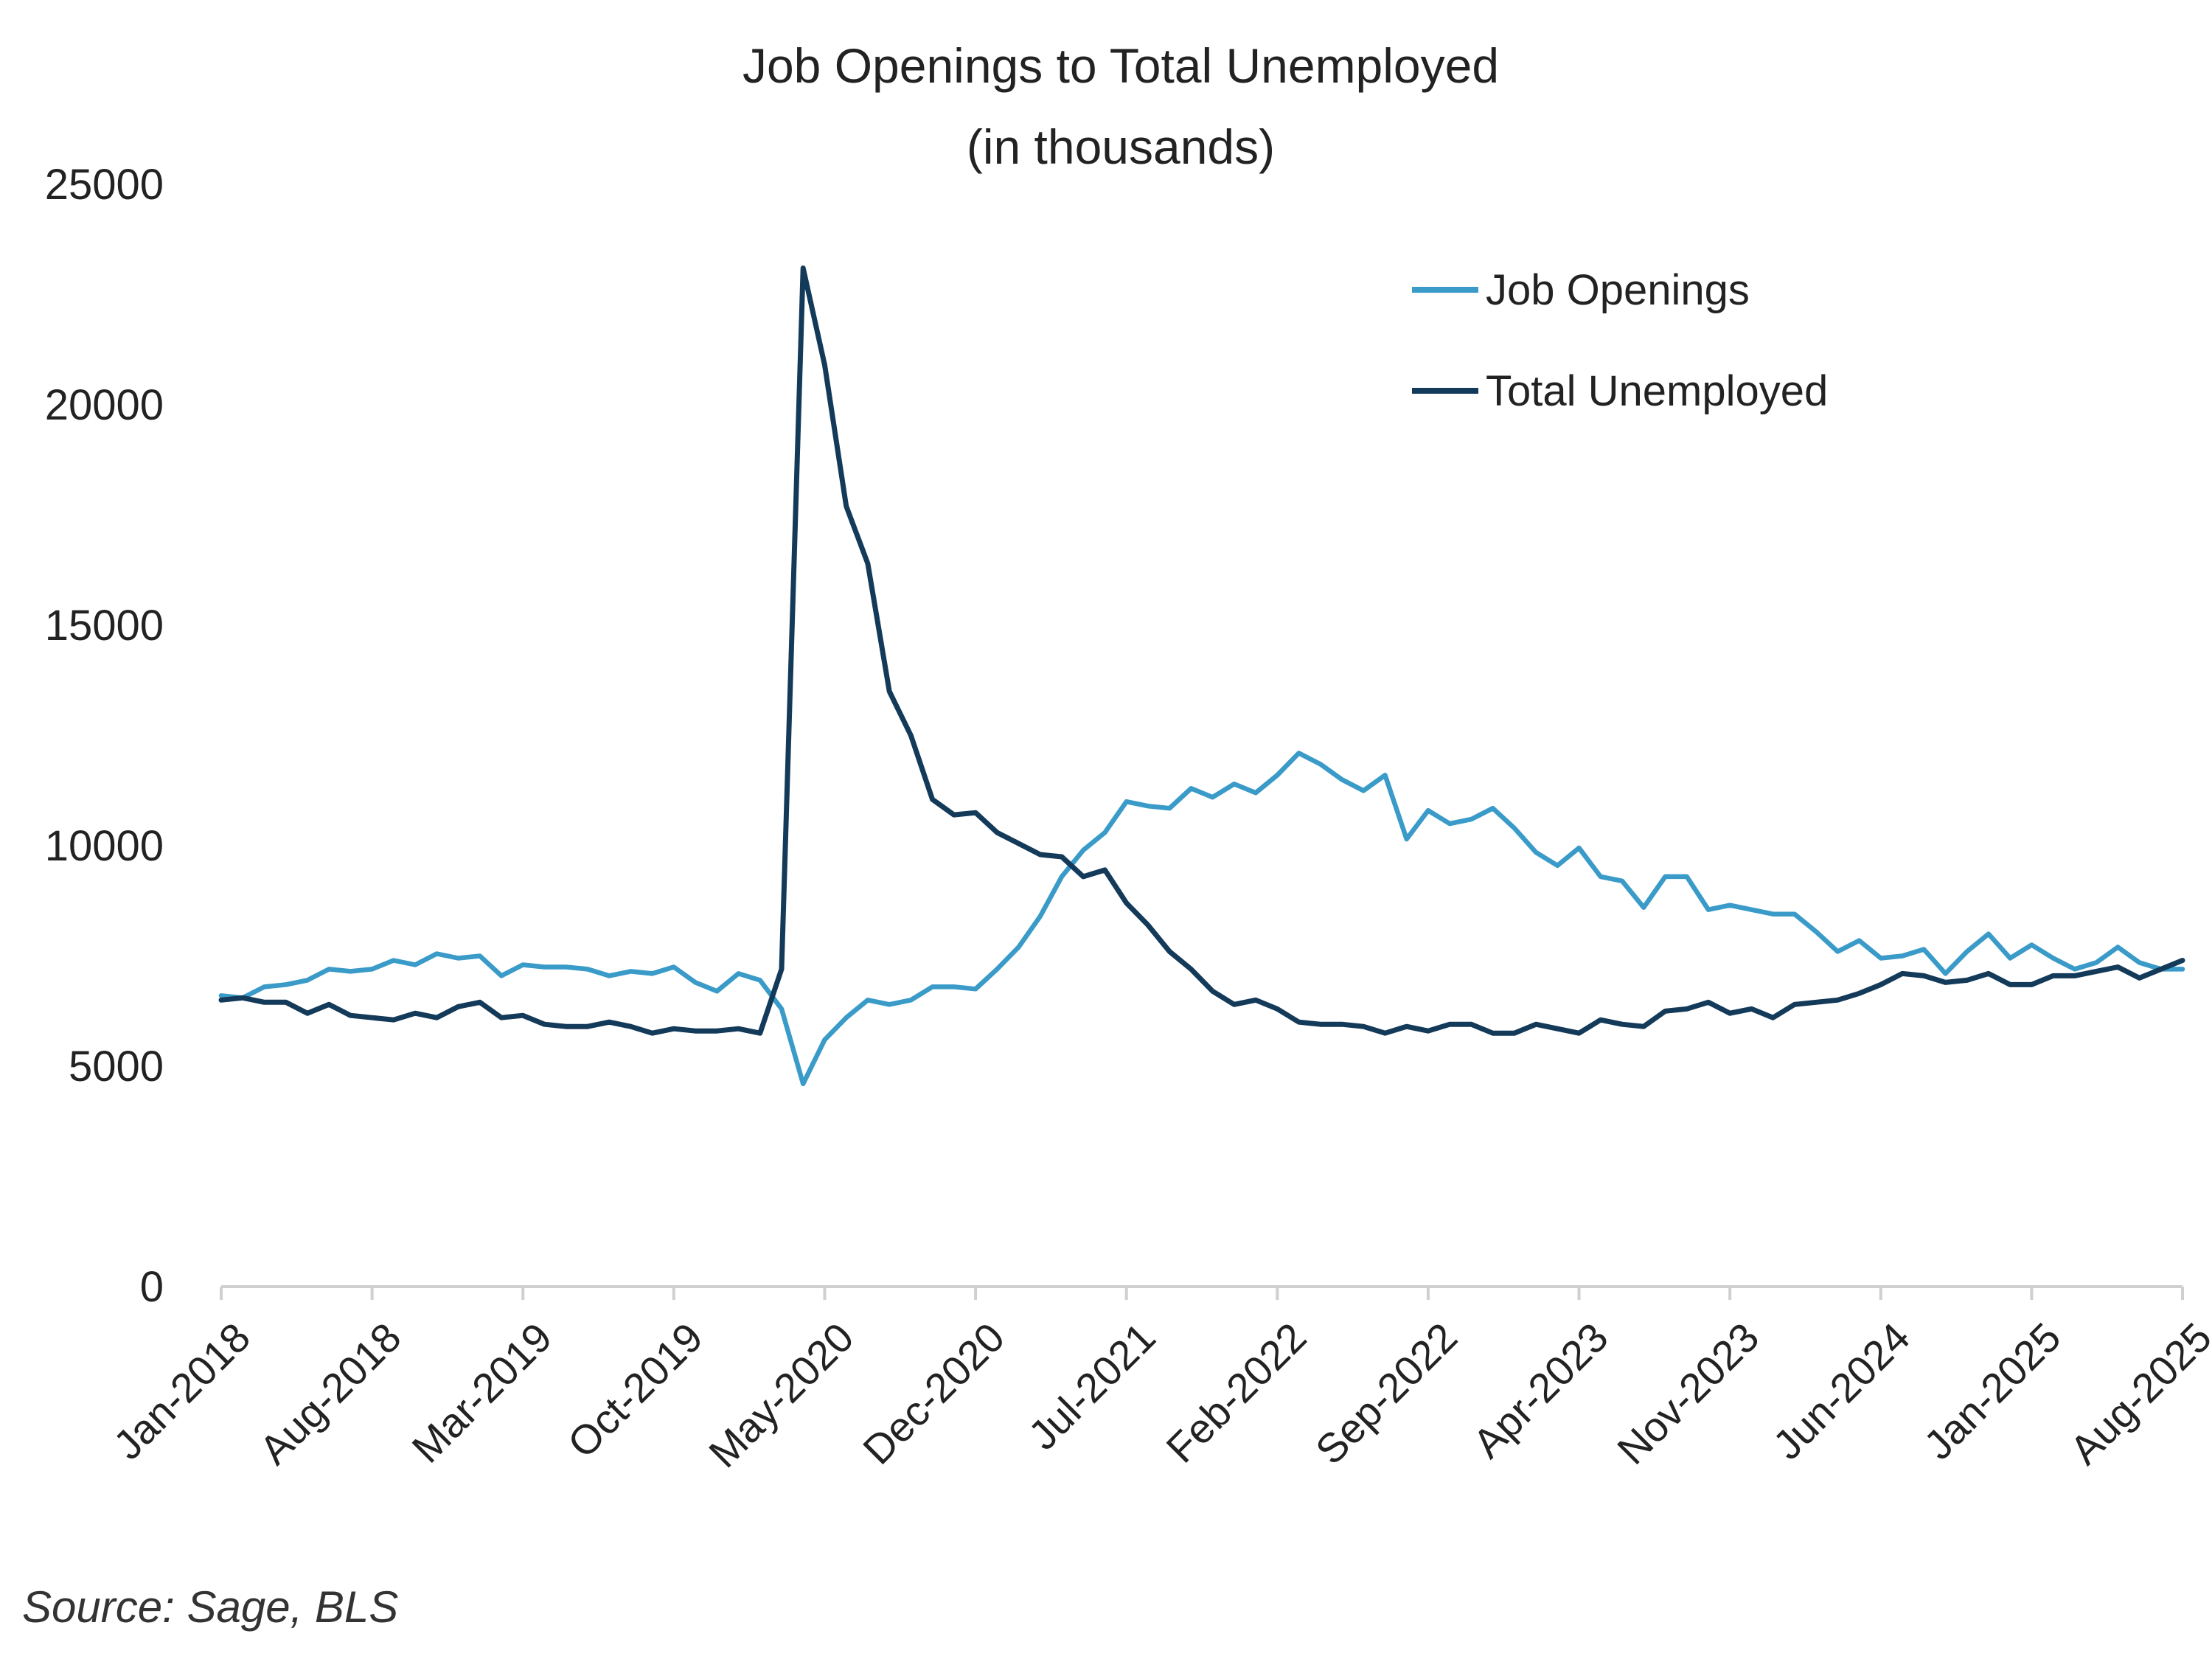 The width and height of the screenshot is (2212, 1659). What do you see at coordinates (330, 1393) in the screenshot?
I see `x-tick-label: Aug-2018` at bounding box center [330, 1393].